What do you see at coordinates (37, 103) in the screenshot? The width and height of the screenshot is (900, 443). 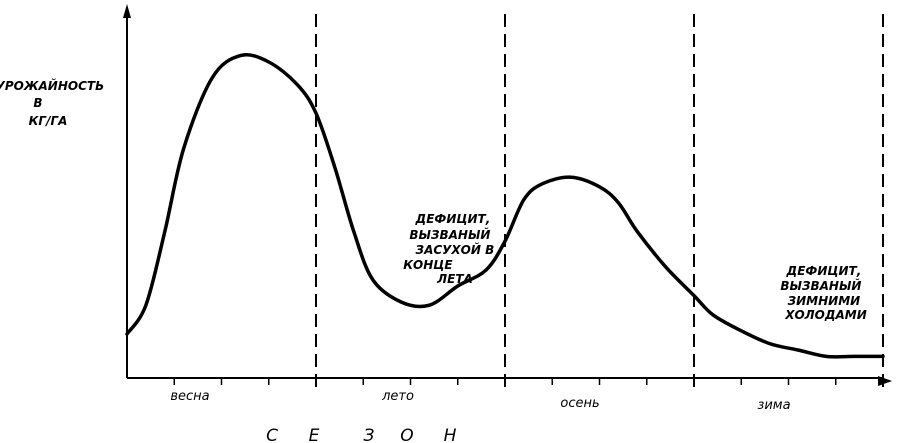 I see `y-axis-label-line: В` at bounding box center [37, 103].